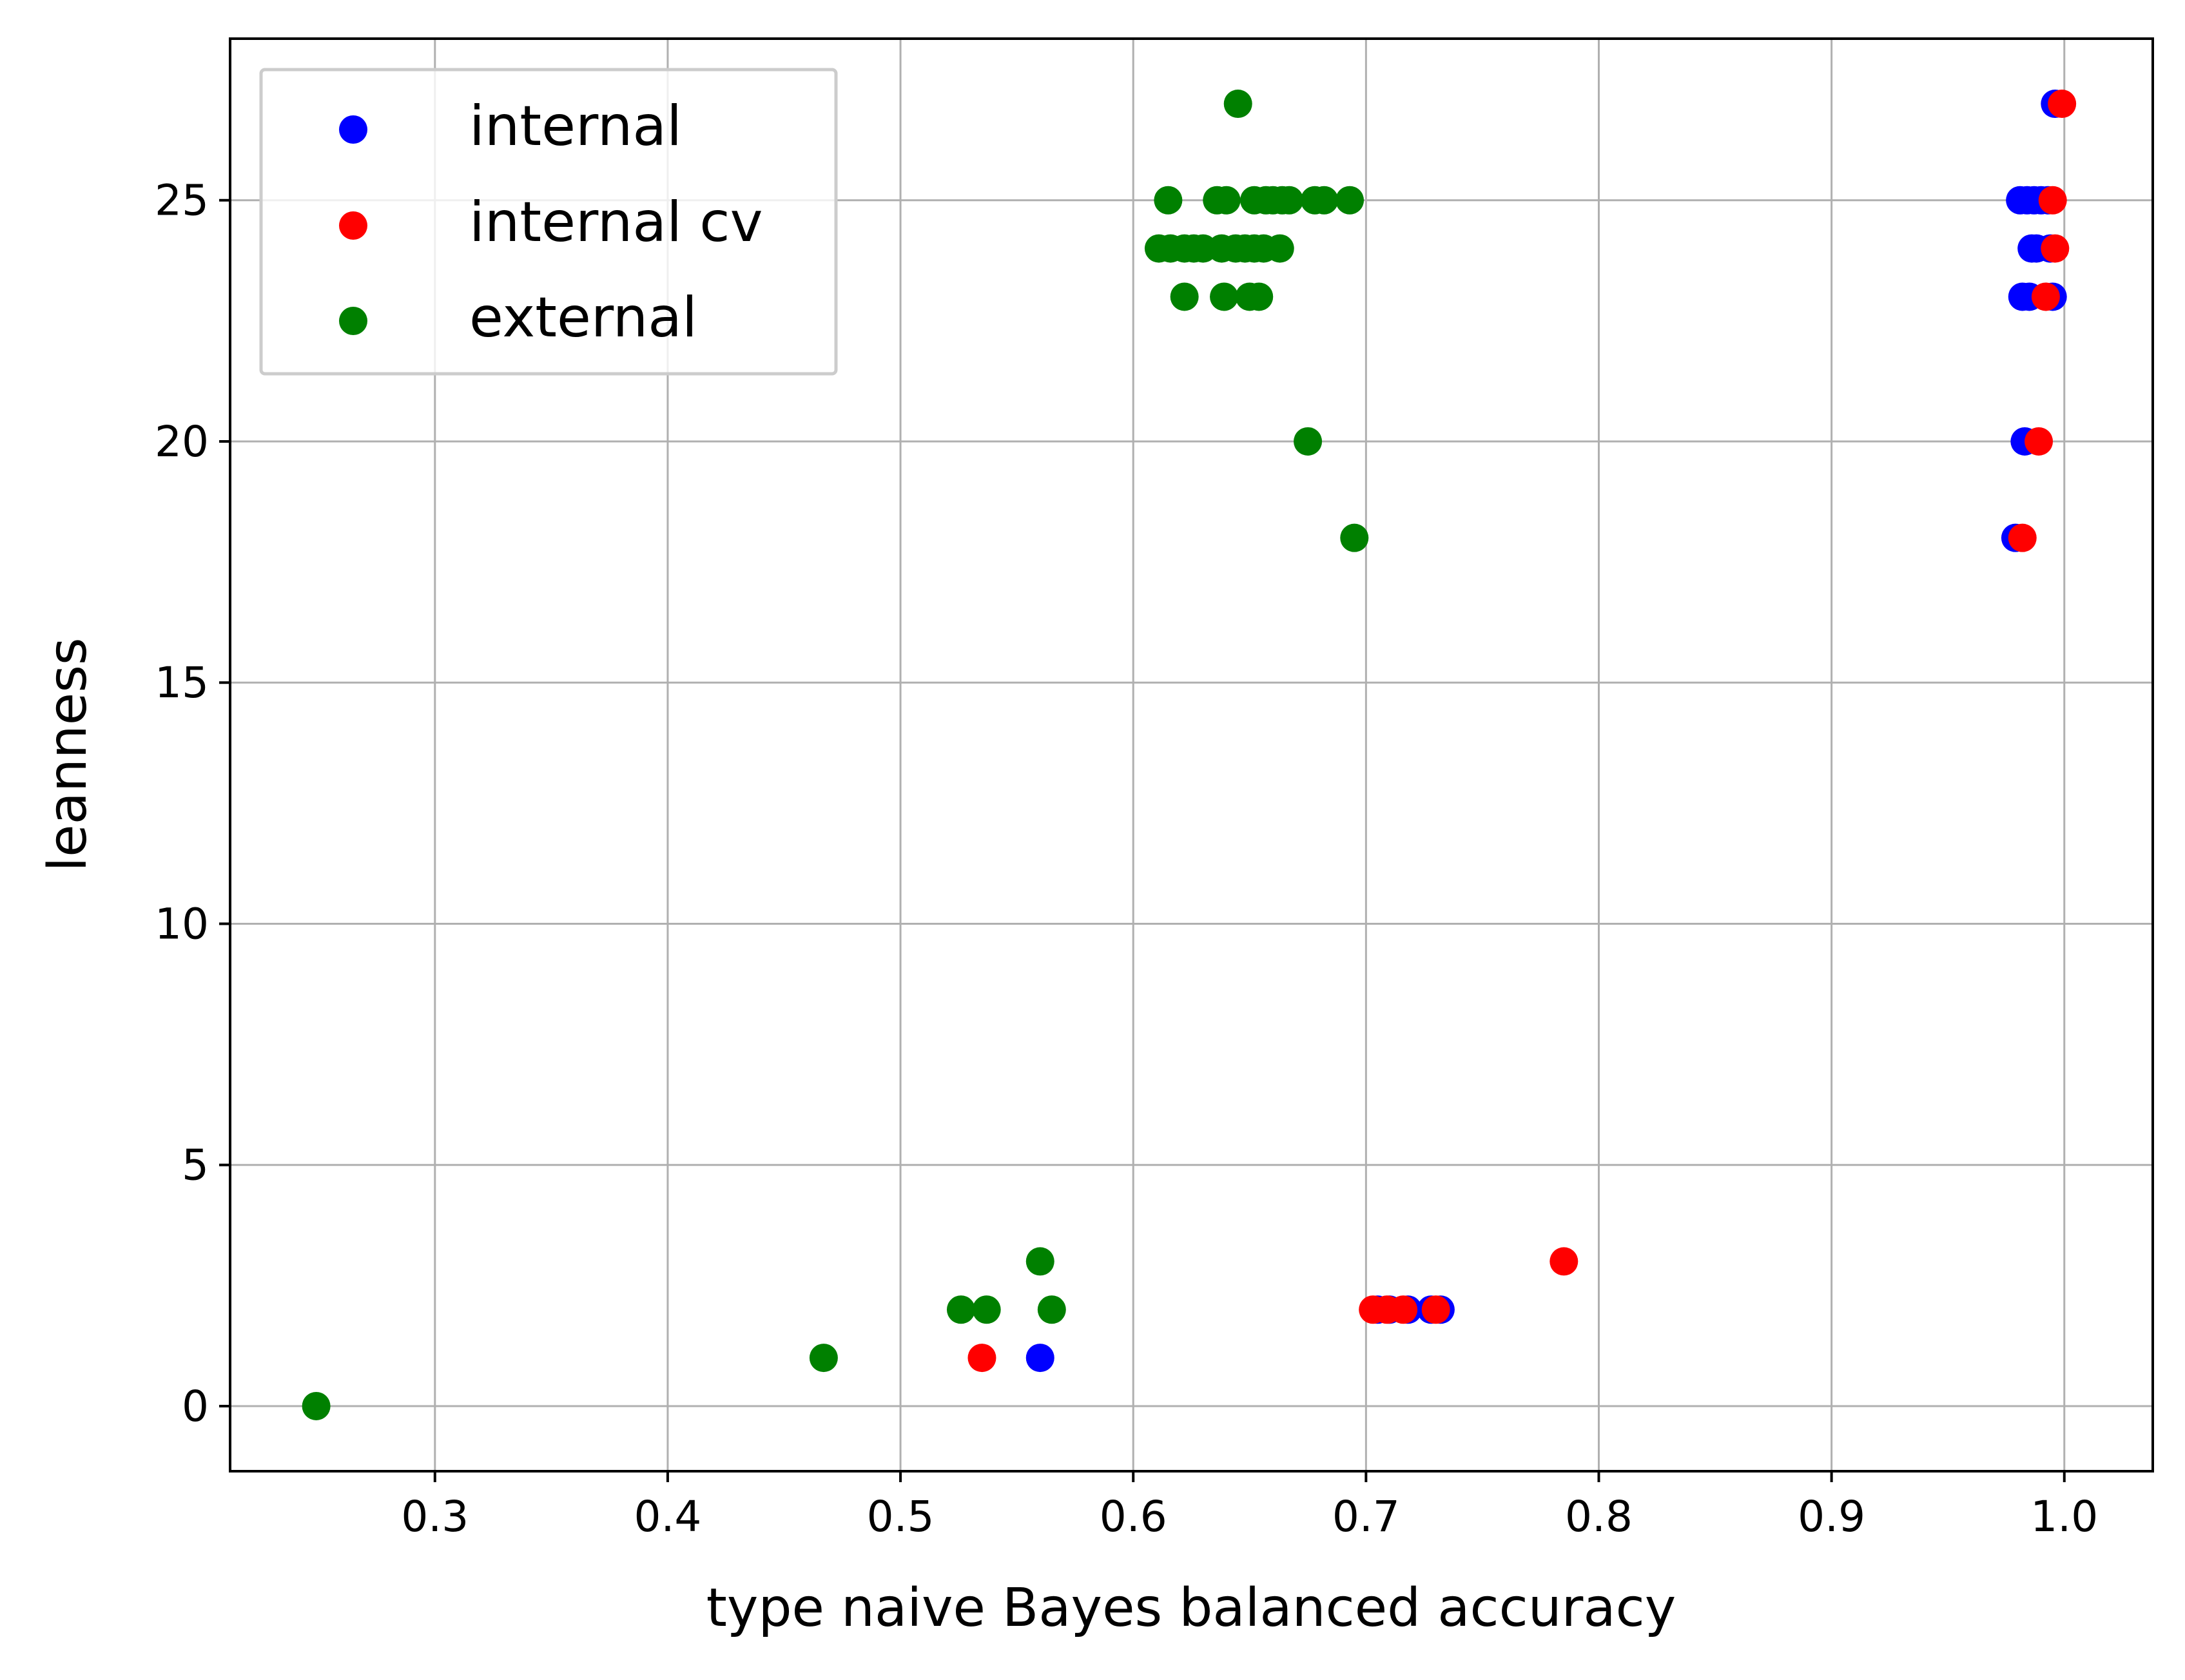 The width and height of the screenshot is (2185, 1680). I want to click on y-tick-label: 20, so click(182, 442).